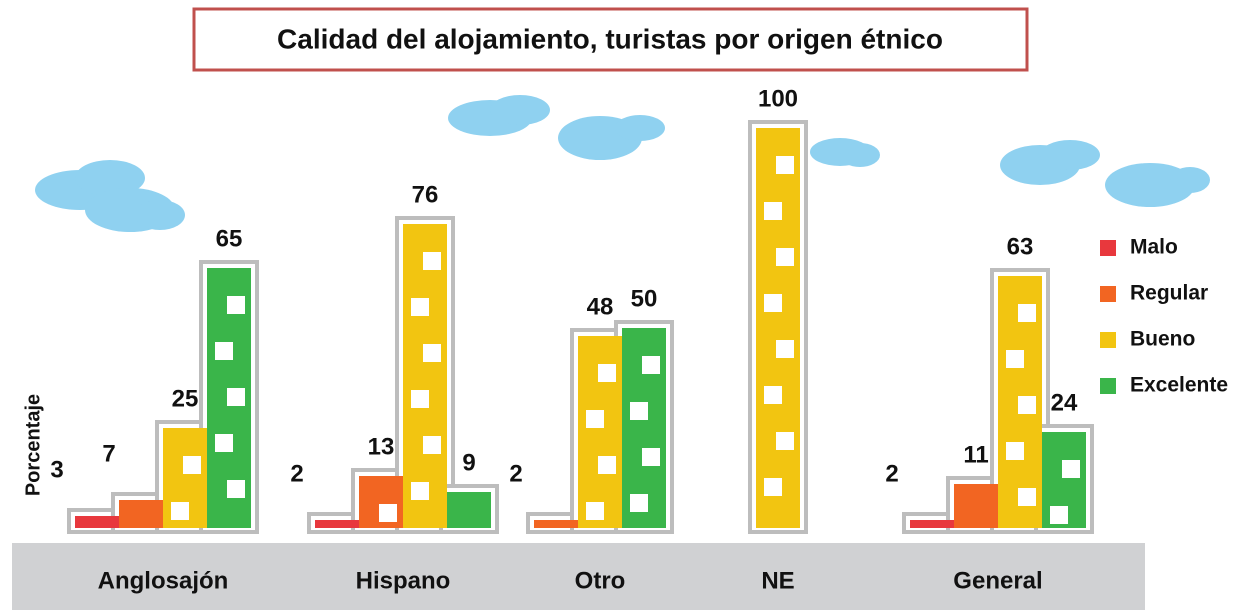 This screenshot has width=1249, height=610. Describe the element at coordinates (33, 445) in the screenshot. I see `y-axis-label: Porcentaje` at that location.